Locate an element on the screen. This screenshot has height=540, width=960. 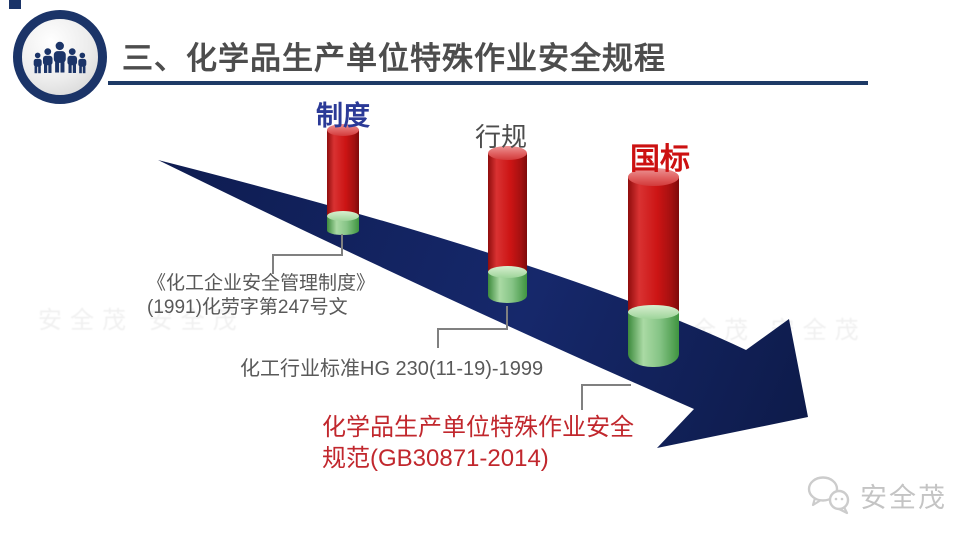
note-zhidu: 《化工企业安全管理制度》 (1991)化劳字第247号文 is located at coordinates (261, 296).